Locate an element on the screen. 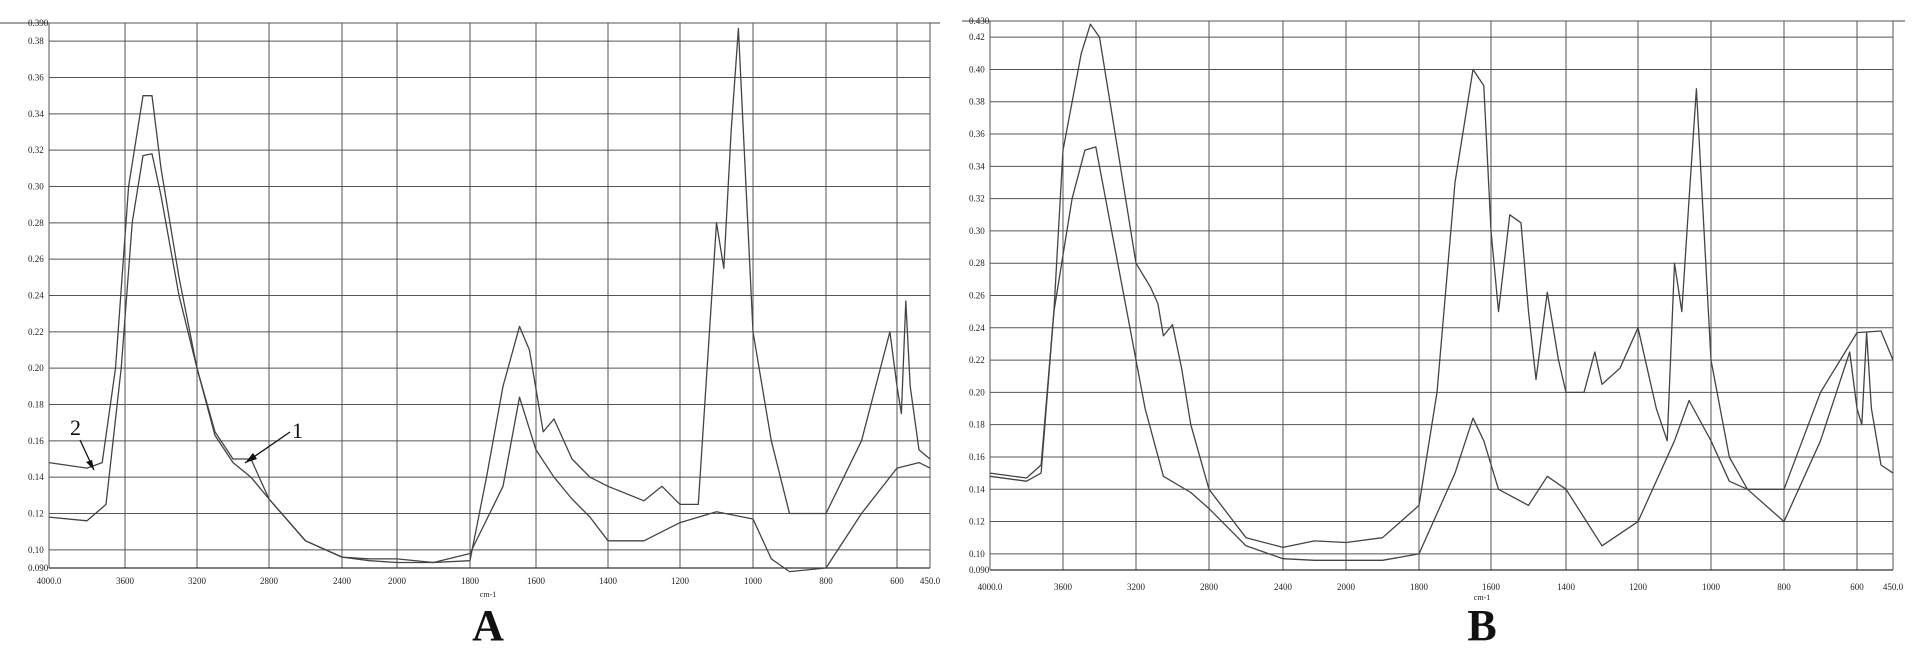  y-tick-label: 0.430 is located at coordinates (979, 21).